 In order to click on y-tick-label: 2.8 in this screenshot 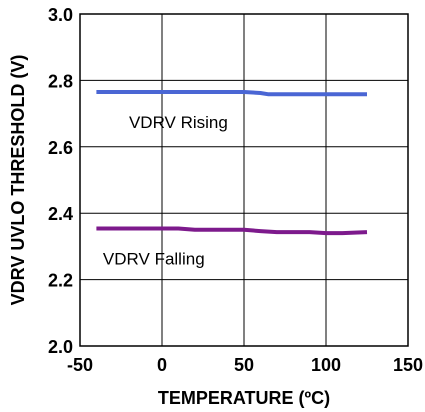, I will do `click(60, 81)`.